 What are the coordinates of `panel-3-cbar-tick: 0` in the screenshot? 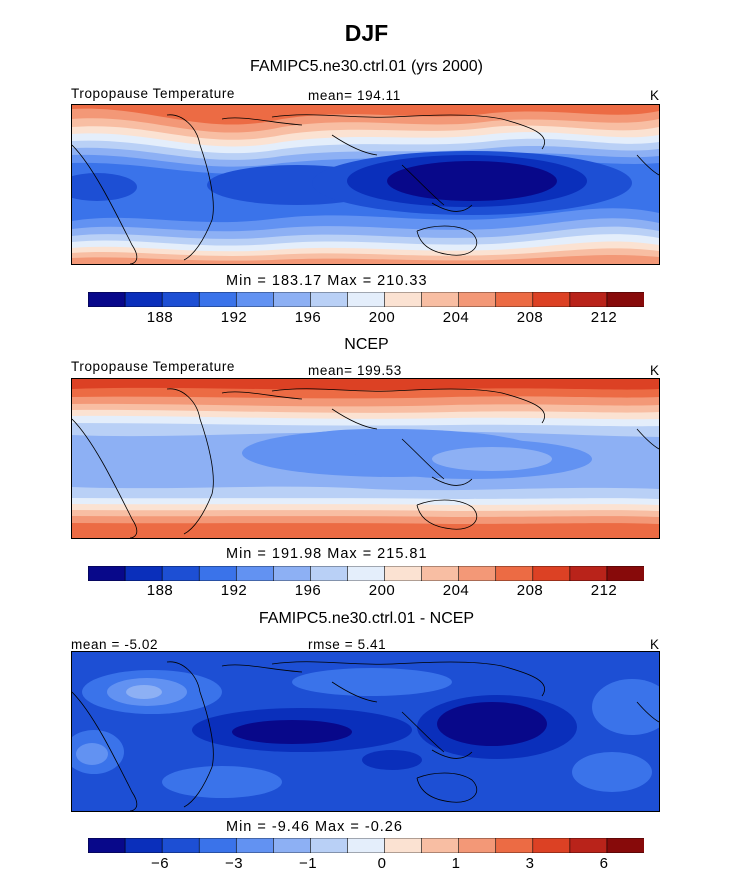 It's located at (382, 863).